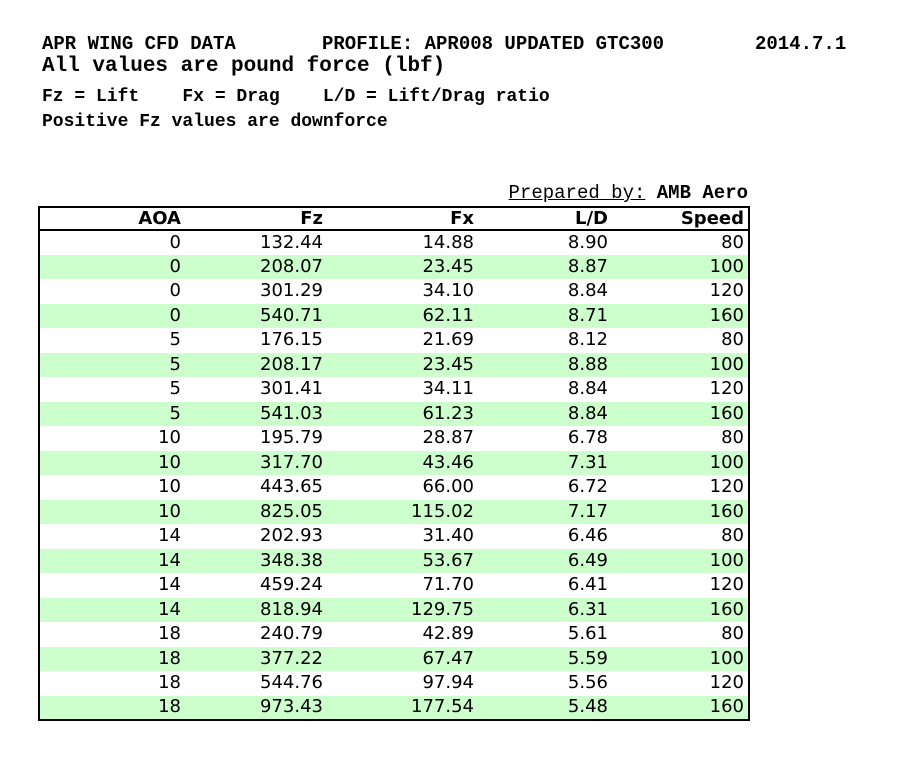 The height and width of the screenshot is (766, 910). I want to click on table-cell: 62.11, so click(448, 315).